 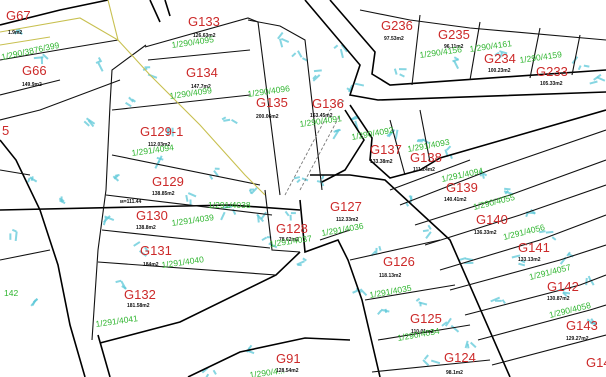 I want to click on parcel-id: G138, so click(x=426, y=157).